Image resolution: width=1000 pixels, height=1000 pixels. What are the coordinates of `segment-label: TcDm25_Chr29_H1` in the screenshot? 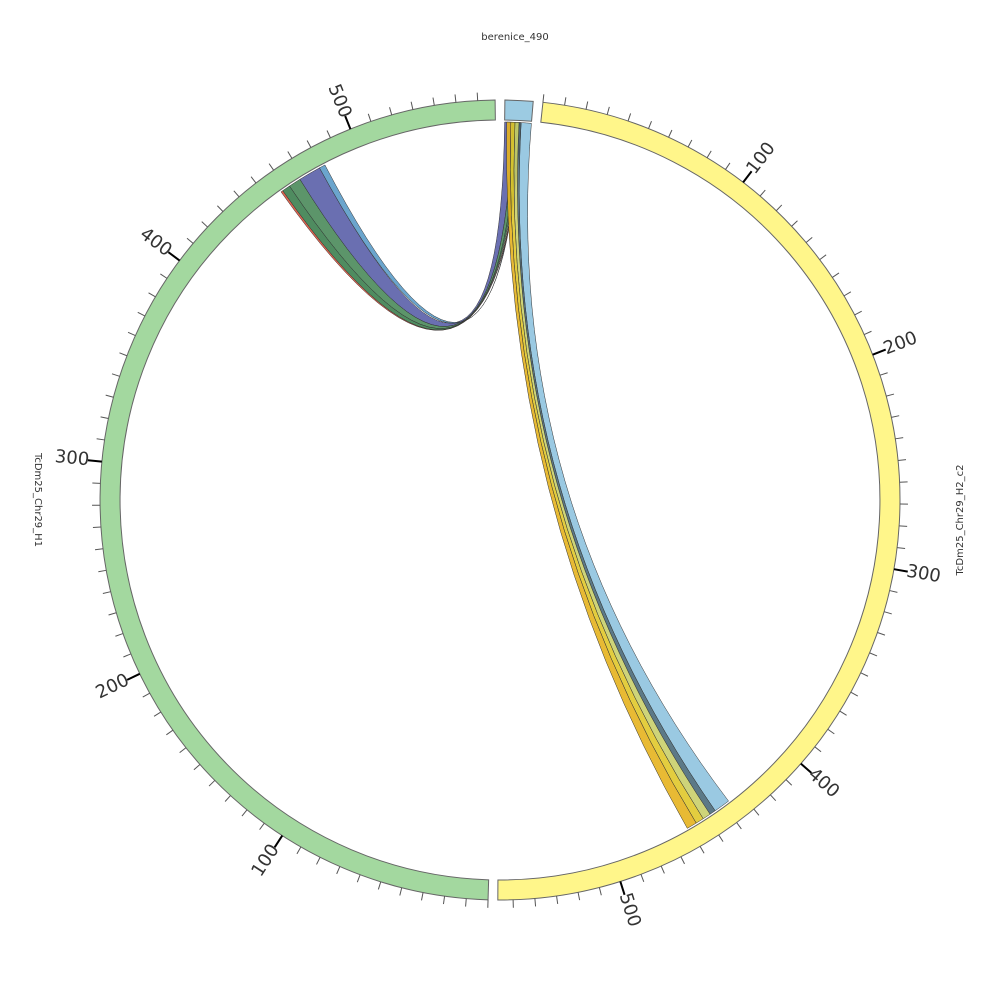 It's located at (37, 499).